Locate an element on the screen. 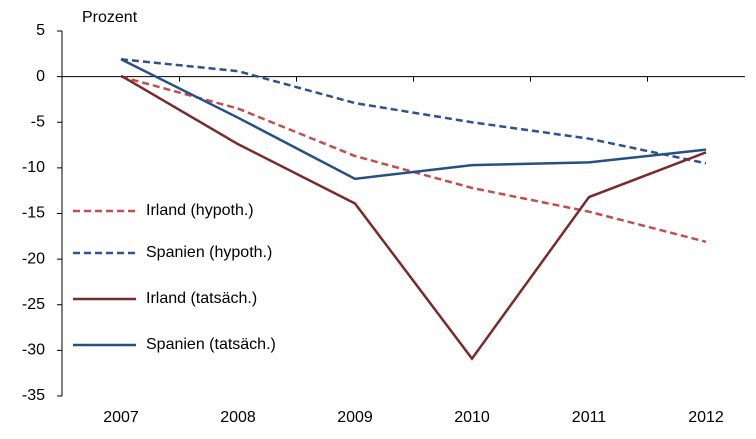 The width and height of the screenshot is (756, 439). x-tick-label: 2009 is located at coordinates (355, 417).